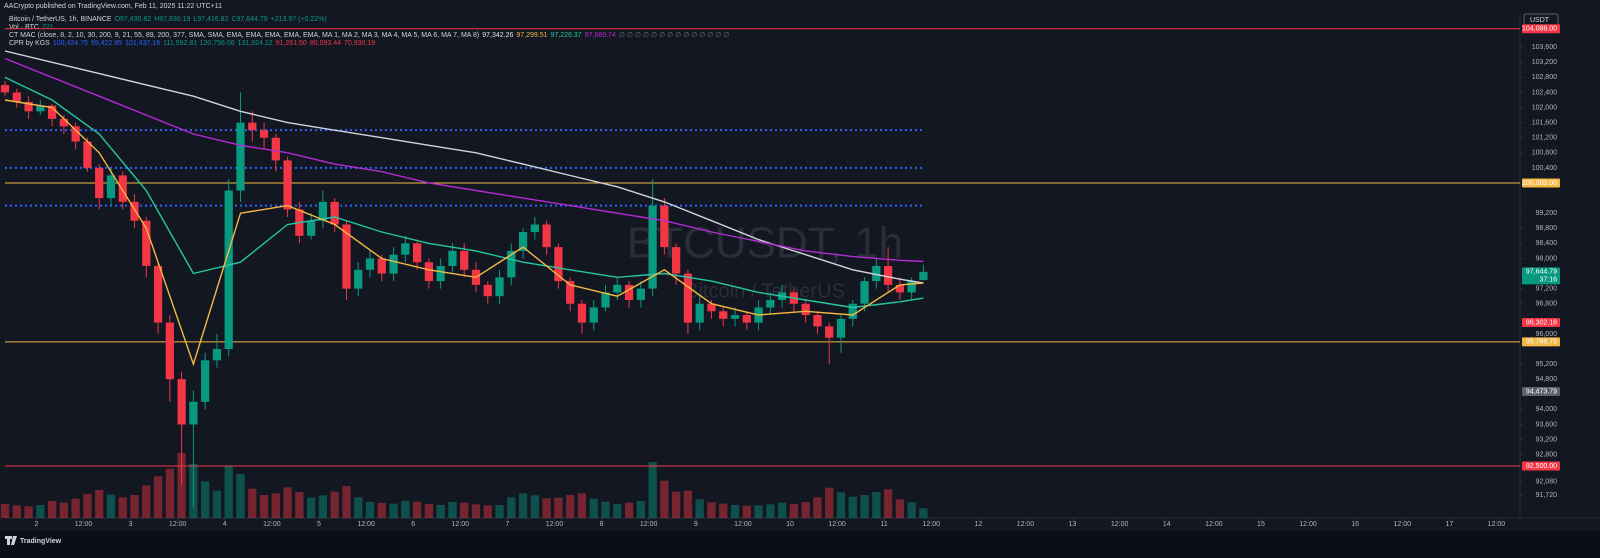 This screenshot has width=1600, height=558. What do you see at coordinates (1547, 228) in the screenshot?
I see `y-tick-label: 98,800` at bounding box center [1547, 228].